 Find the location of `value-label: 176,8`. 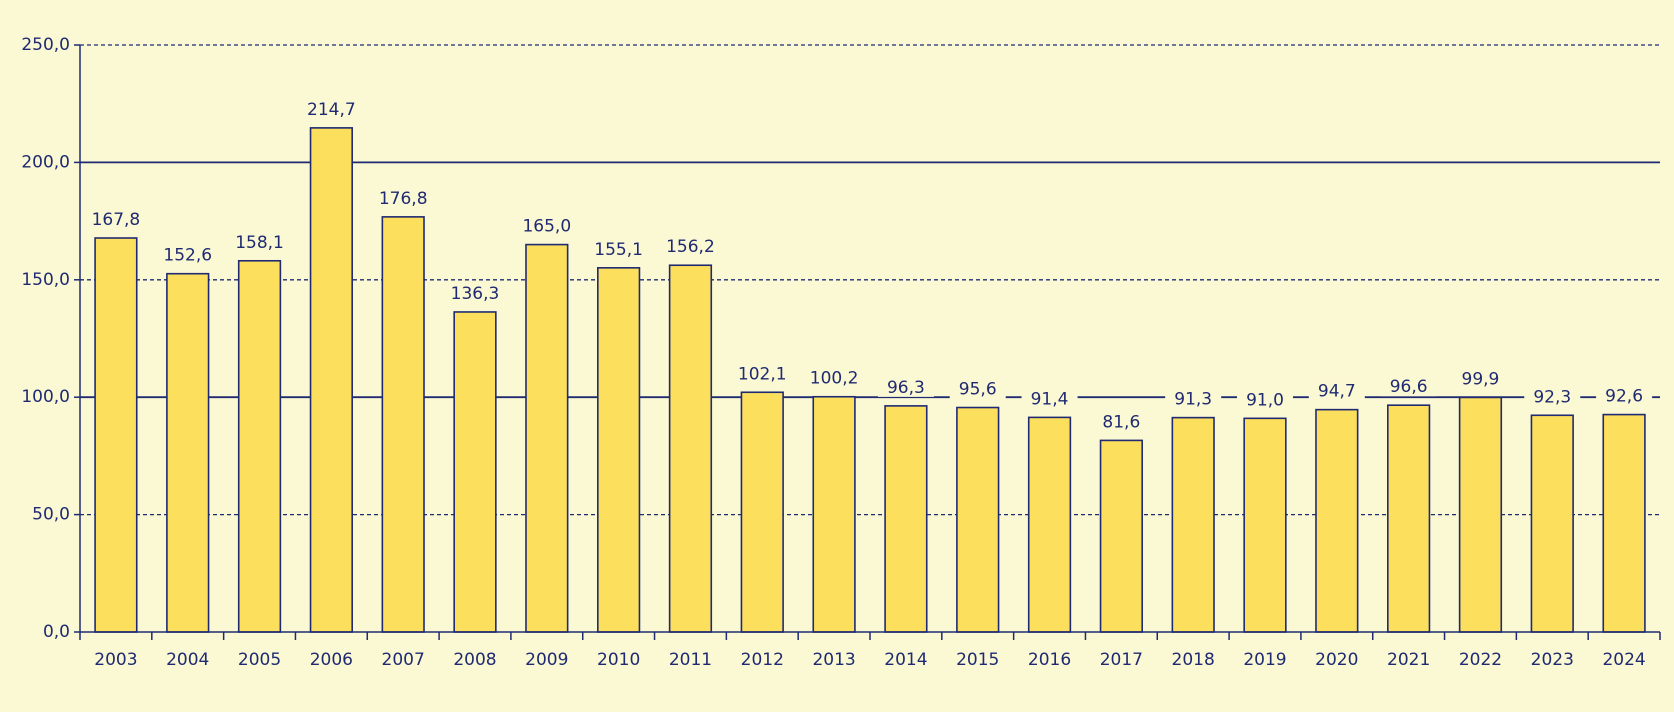

value-label: 176,8 is located at coordinates (403, 199).